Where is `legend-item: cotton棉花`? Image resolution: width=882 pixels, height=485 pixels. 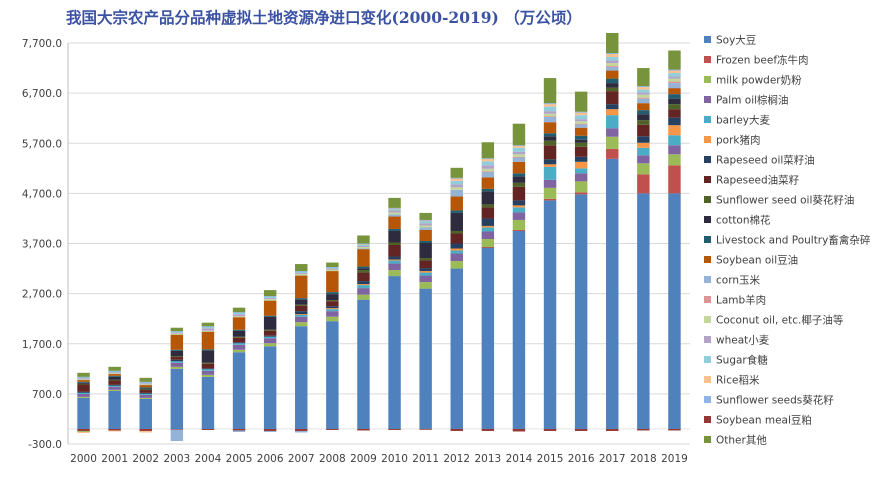
legend-item: cotton棉花 is located at coordinates (737, 220).